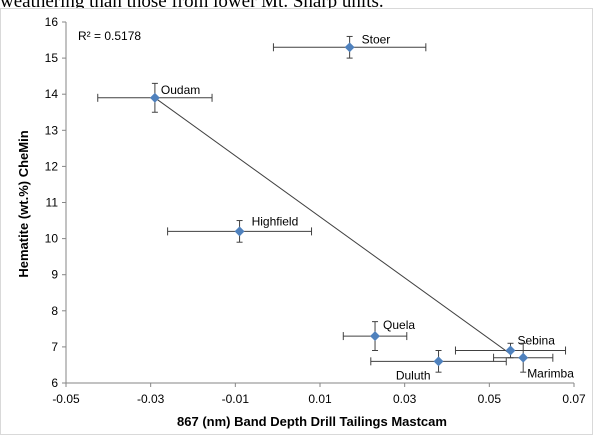  I want to click on x-tick-label: -0.05, so click(66, 399).